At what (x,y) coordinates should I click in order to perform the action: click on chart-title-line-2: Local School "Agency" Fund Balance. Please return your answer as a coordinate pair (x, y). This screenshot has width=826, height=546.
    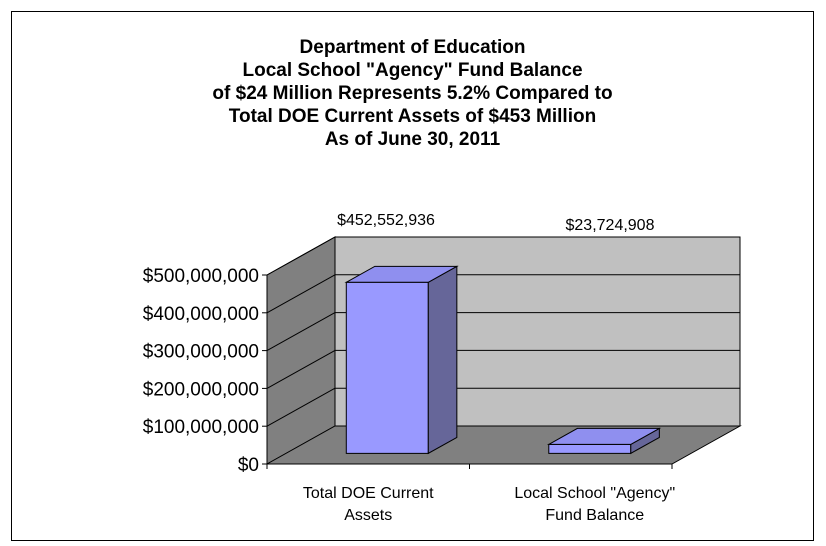
    Looking at the image, I should click on (412, 70).